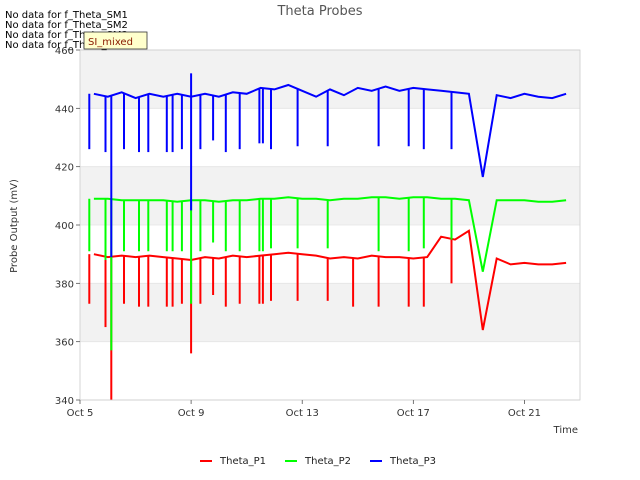 The width and height of the screenshot is (640, 480). Describe the element at coordinates (524, 413) in the screenshot. I see `x-tick-label: Oct 21` at that location.